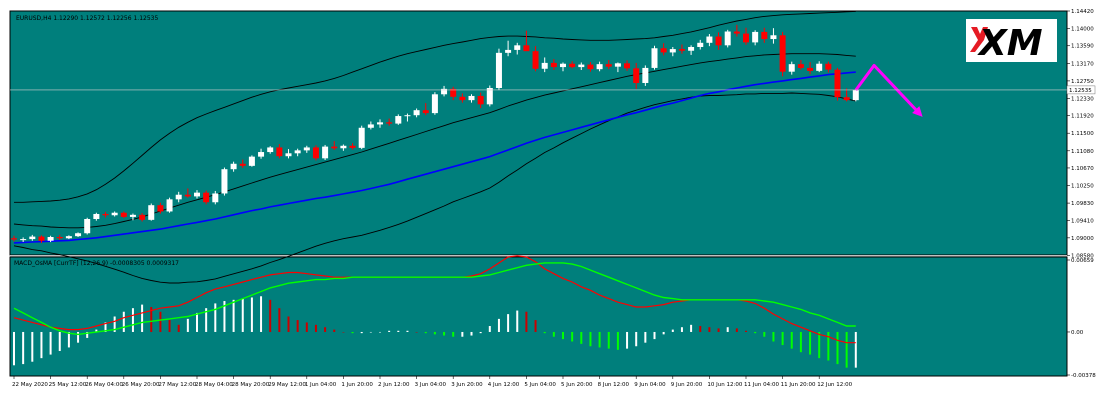 The height and width of the screenshot is (407, 1106). I want to click on current-price-marker: 1.12535, so click(553, 90).